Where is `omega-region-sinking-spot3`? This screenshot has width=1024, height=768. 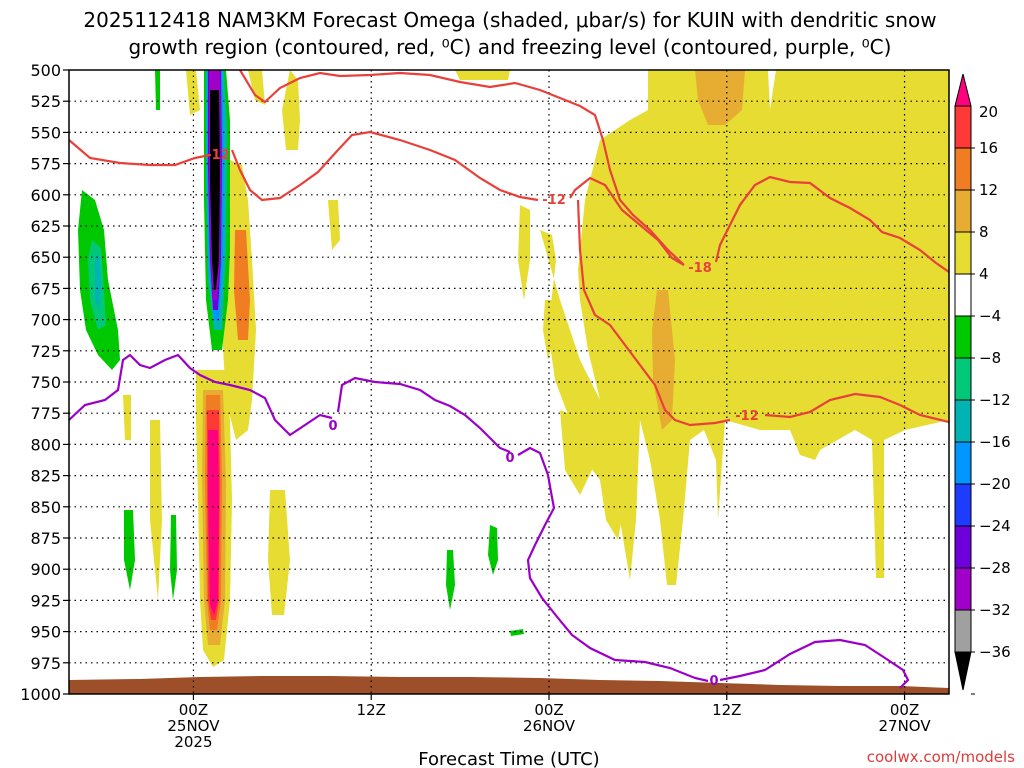 omega-region-sinking-spot3 is located at coordinates (173, 557).